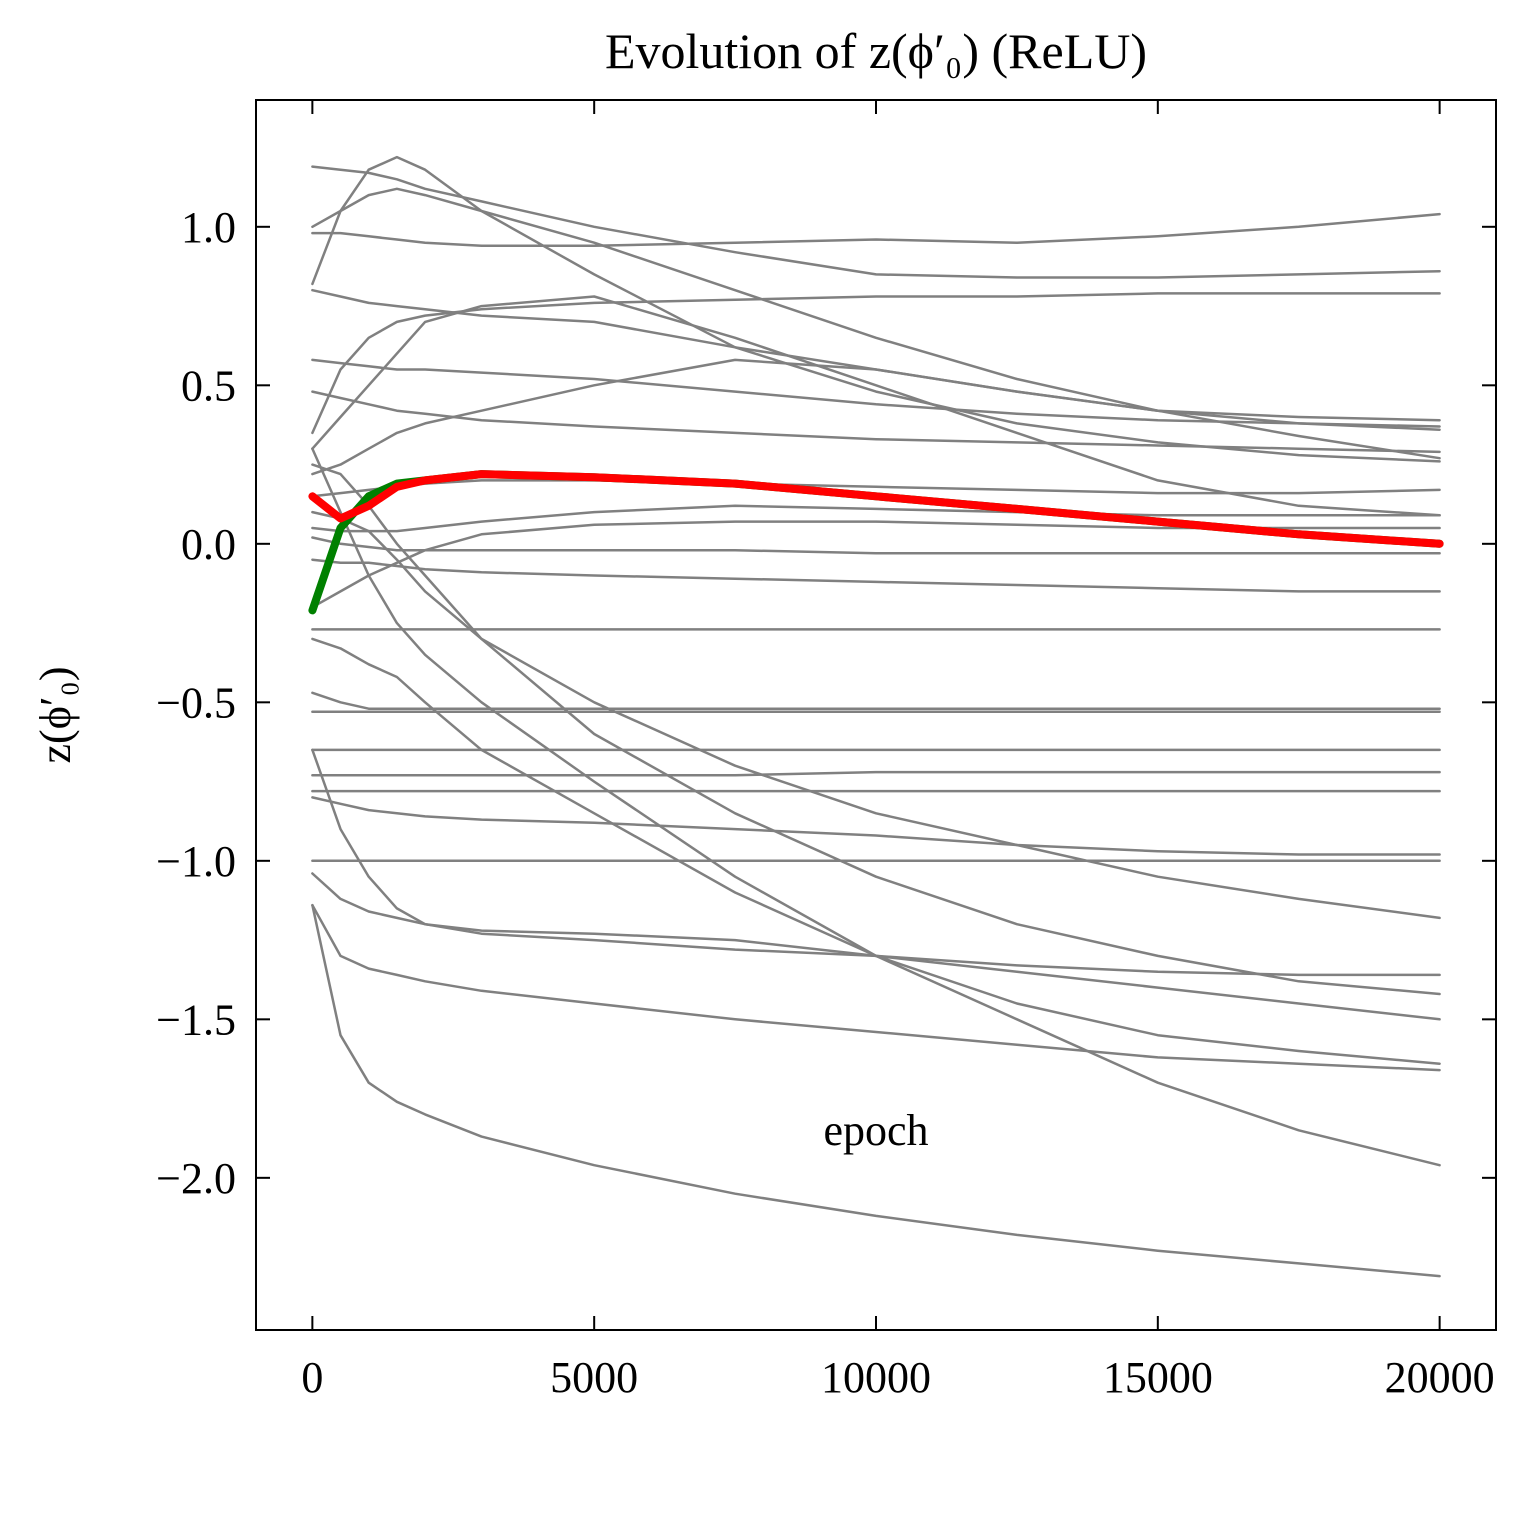 The image size is (1529, 1519). Describe the element at coordinates (208, 544) in the screenshot. I see `y-tick-label: 0.0` at that location.